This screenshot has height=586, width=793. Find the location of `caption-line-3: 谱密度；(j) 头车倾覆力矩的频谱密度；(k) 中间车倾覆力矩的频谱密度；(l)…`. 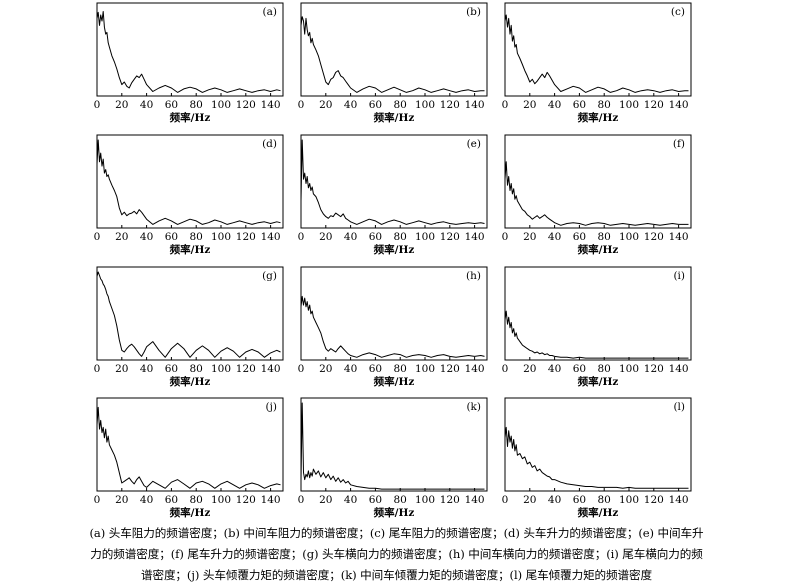

caption-line-3: 谱密度；(j) 头车倾覆力矩的频谱密度；(k) 中间车倾覆力矩的频谱密度；(l)… is located at coordinates (396, 575).